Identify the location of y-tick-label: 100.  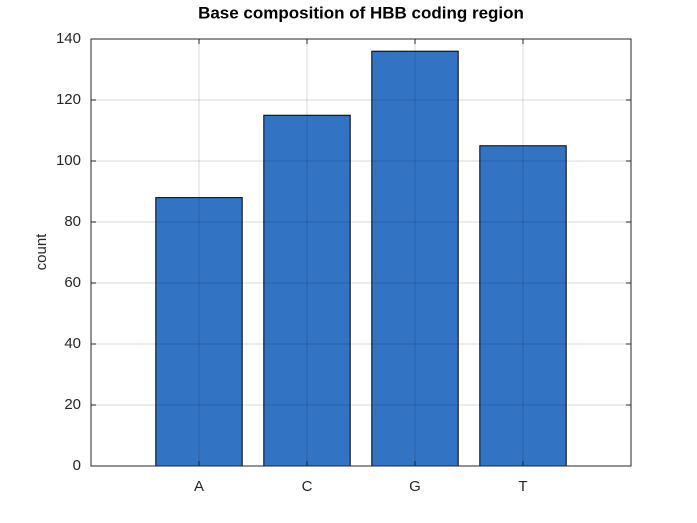
(68, 160).